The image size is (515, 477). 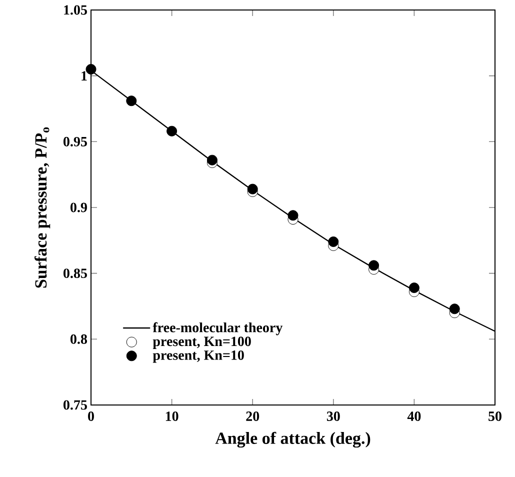 What do you see at coordinates (198, 356) in the screenshot?
I see `legend-label: present, Kn=10` at bounding box center [198, 356].